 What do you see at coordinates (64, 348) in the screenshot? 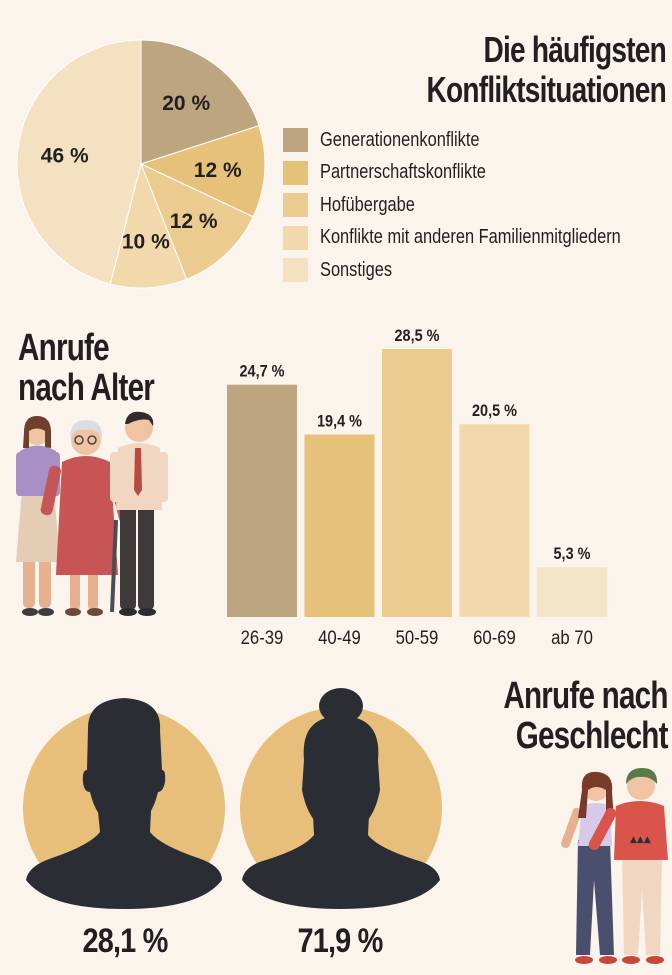
I see `age-title-line-1: Anrufe` at bounding box center [64, 348].